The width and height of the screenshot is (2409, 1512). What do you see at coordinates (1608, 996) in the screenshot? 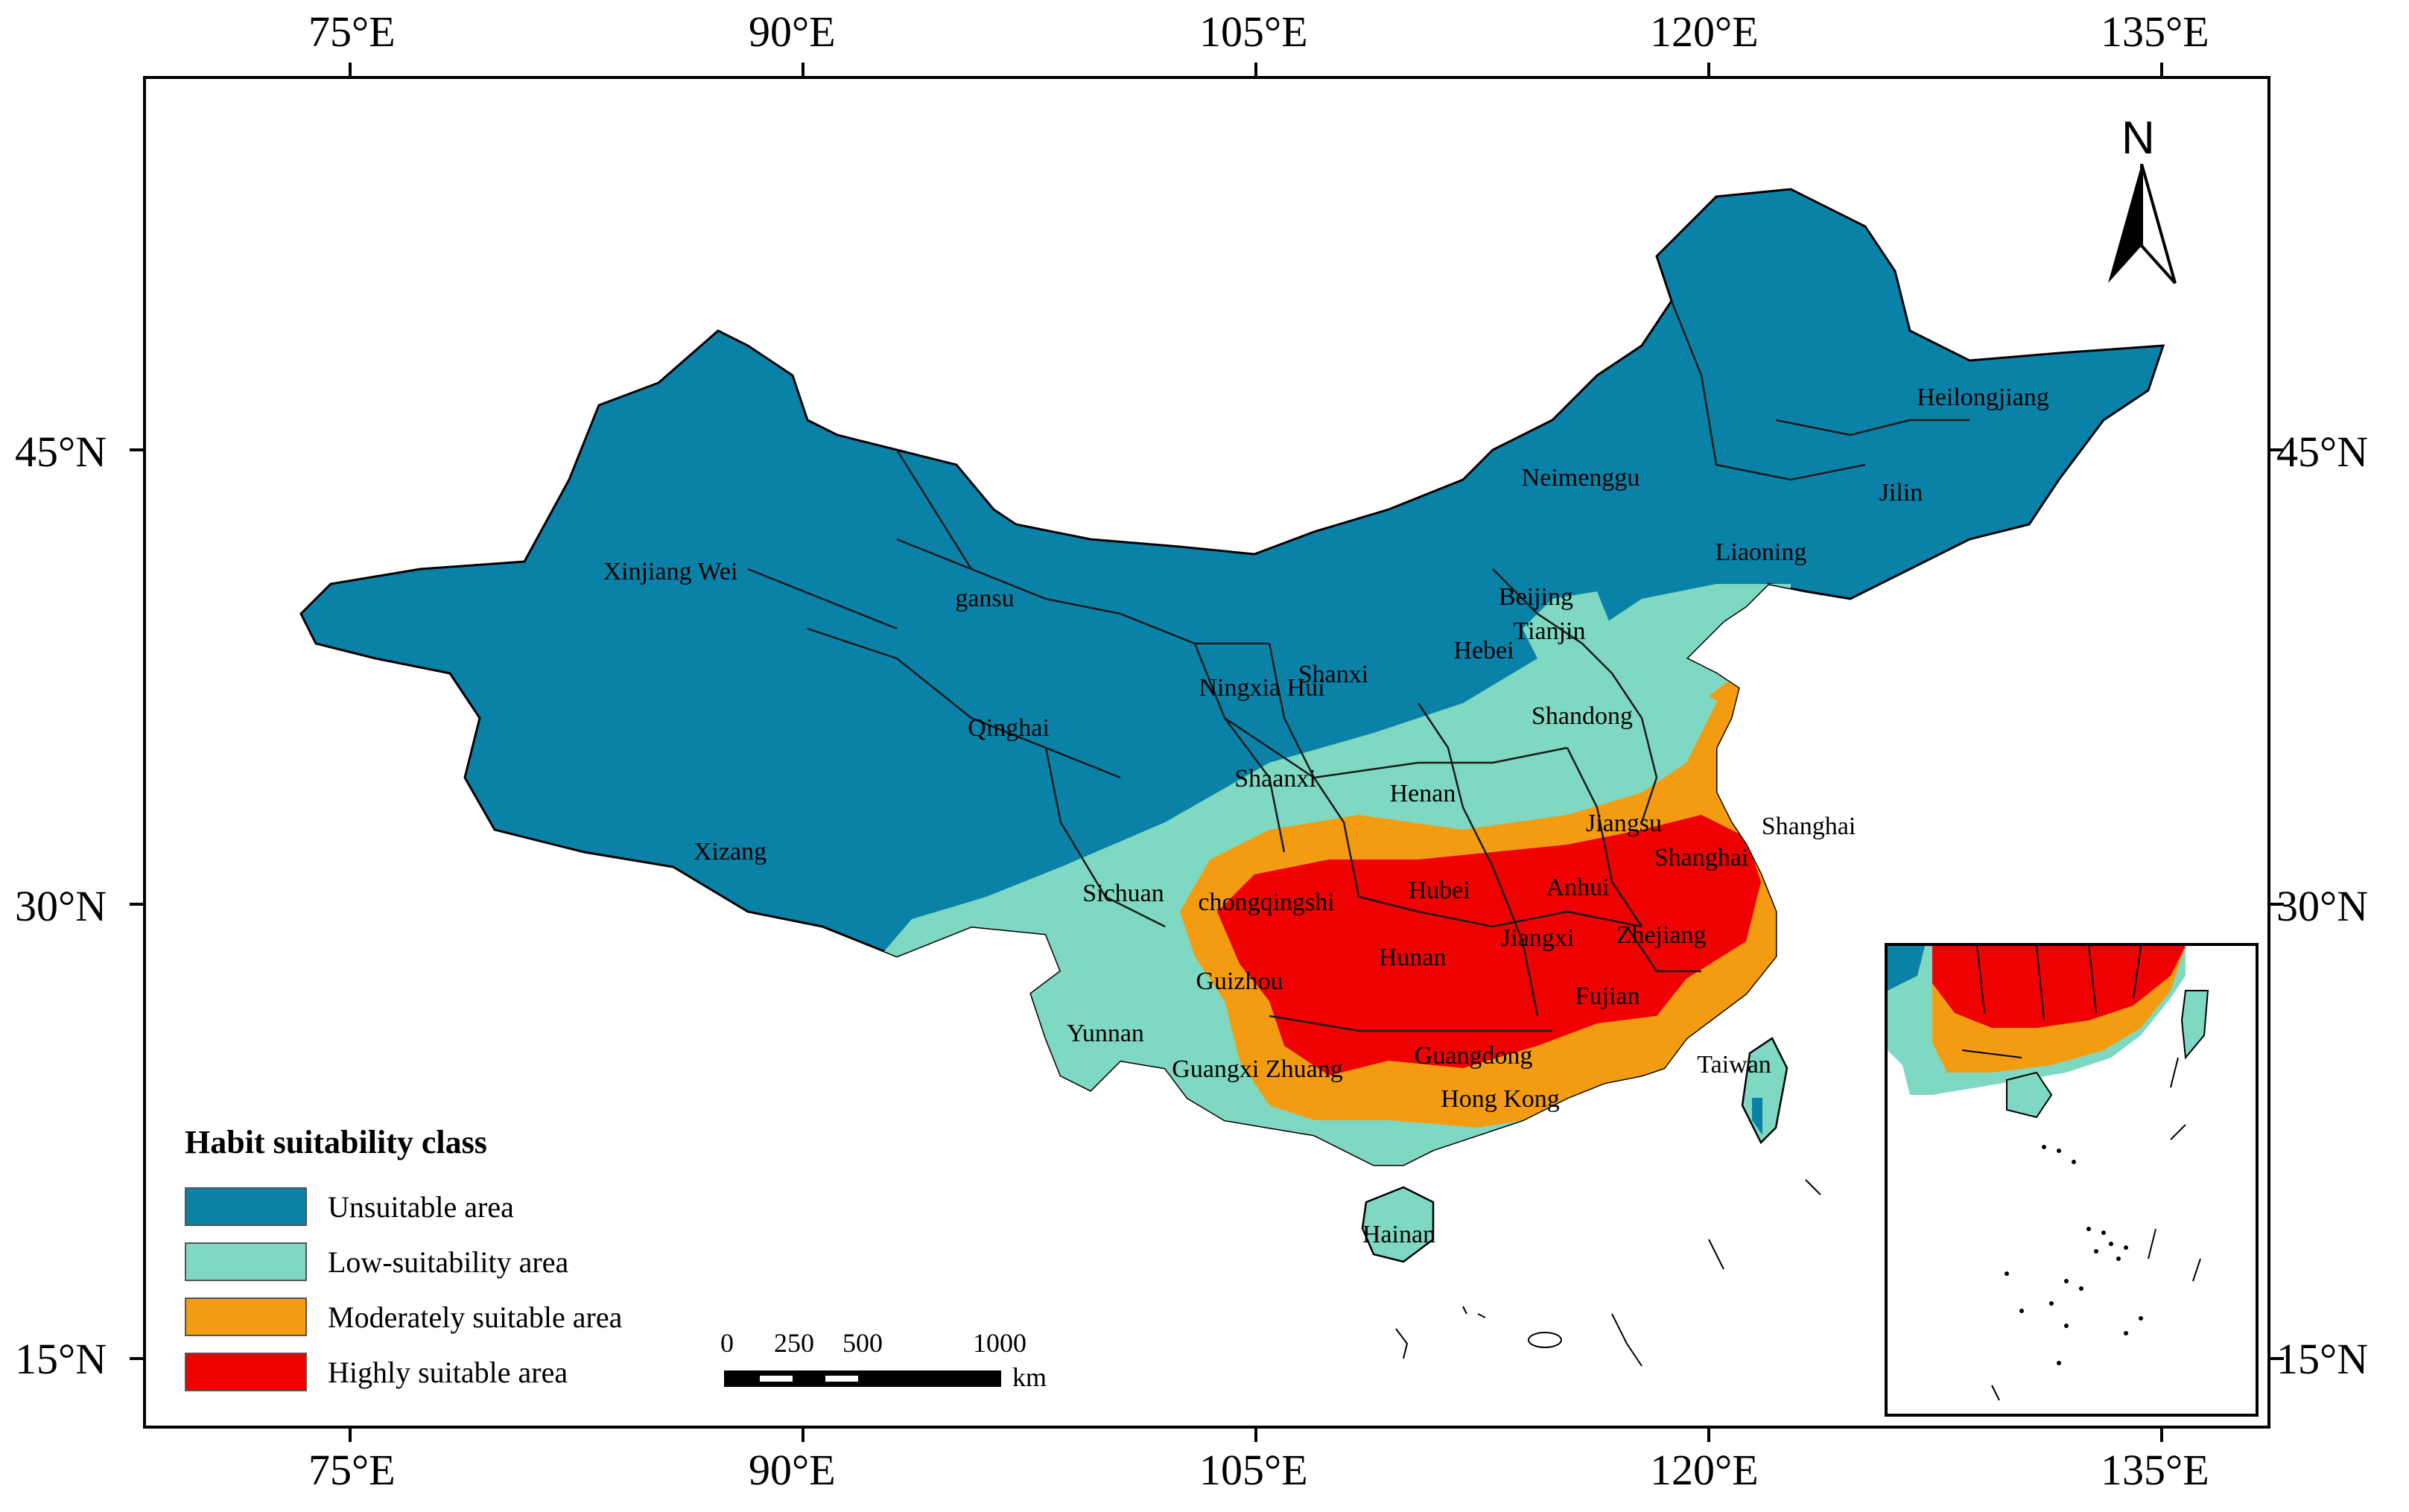
I see `province-label: Fujian` at bounding box center [1608, 996].